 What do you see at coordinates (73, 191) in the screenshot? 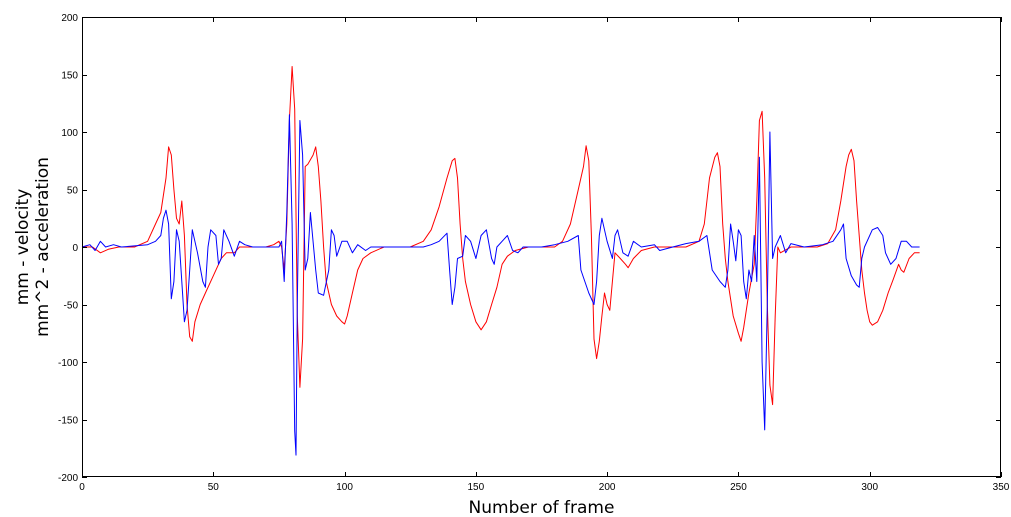
I see `y-tick-label: 50` at bounding box center [73, 191].